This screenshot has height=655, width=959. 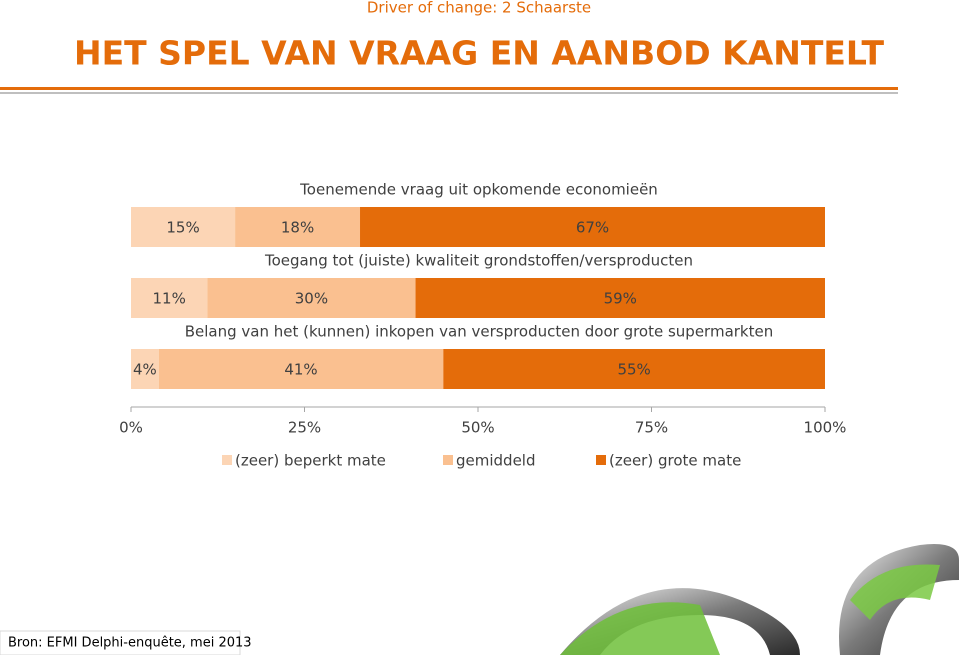 I want to click on value-label: 55%, so click(x=633, y=370).